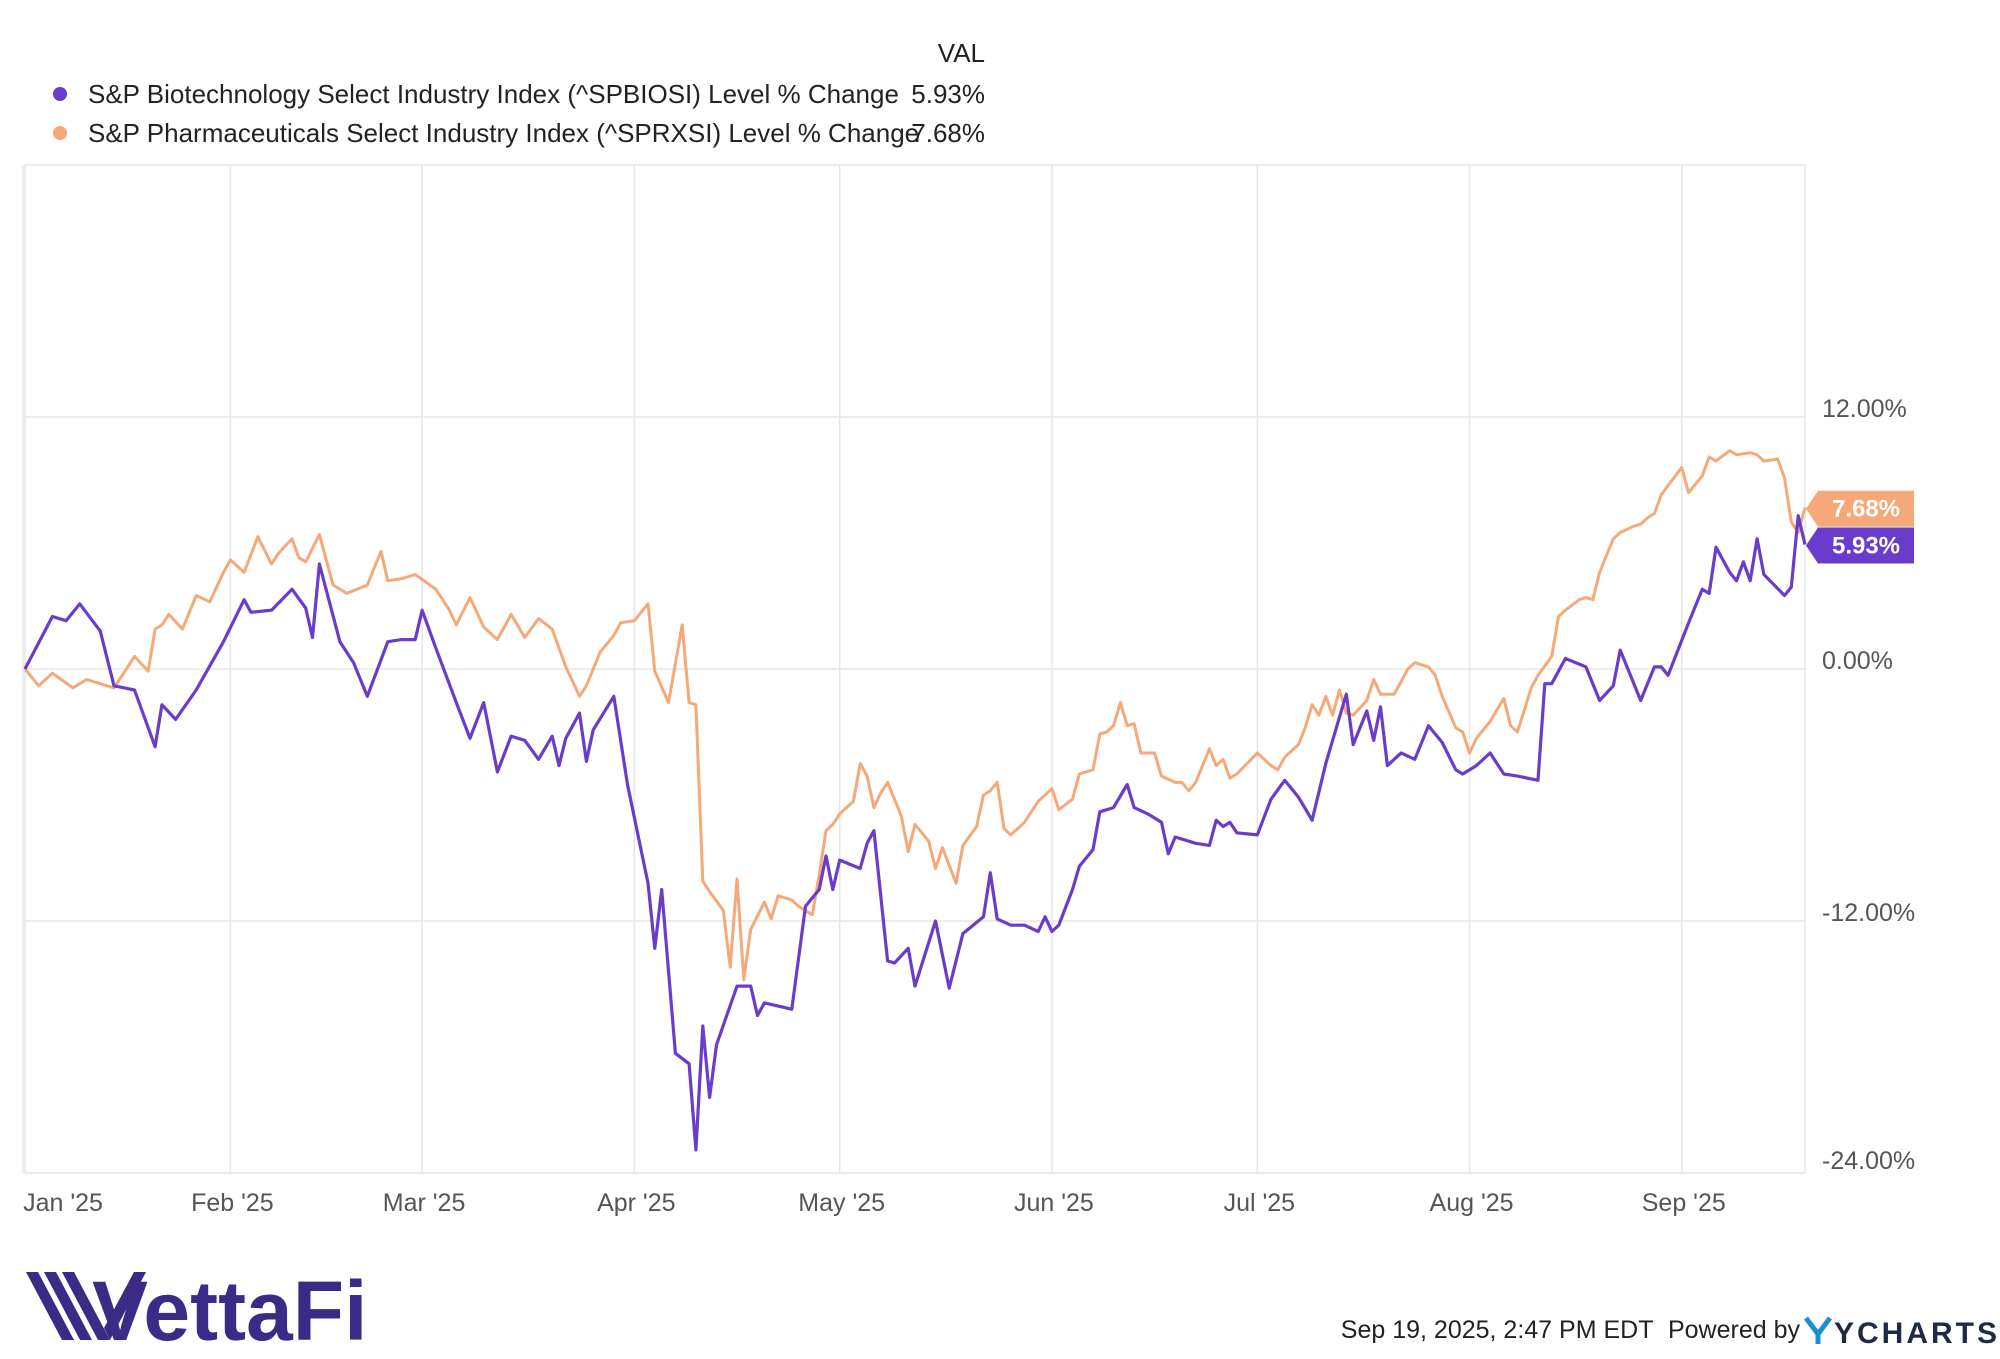 This screenshot has height=1359, width=2000. Describe the element at coordinates (60, 94) in the screenshot. I see `legend-dot-biotech` at that location.